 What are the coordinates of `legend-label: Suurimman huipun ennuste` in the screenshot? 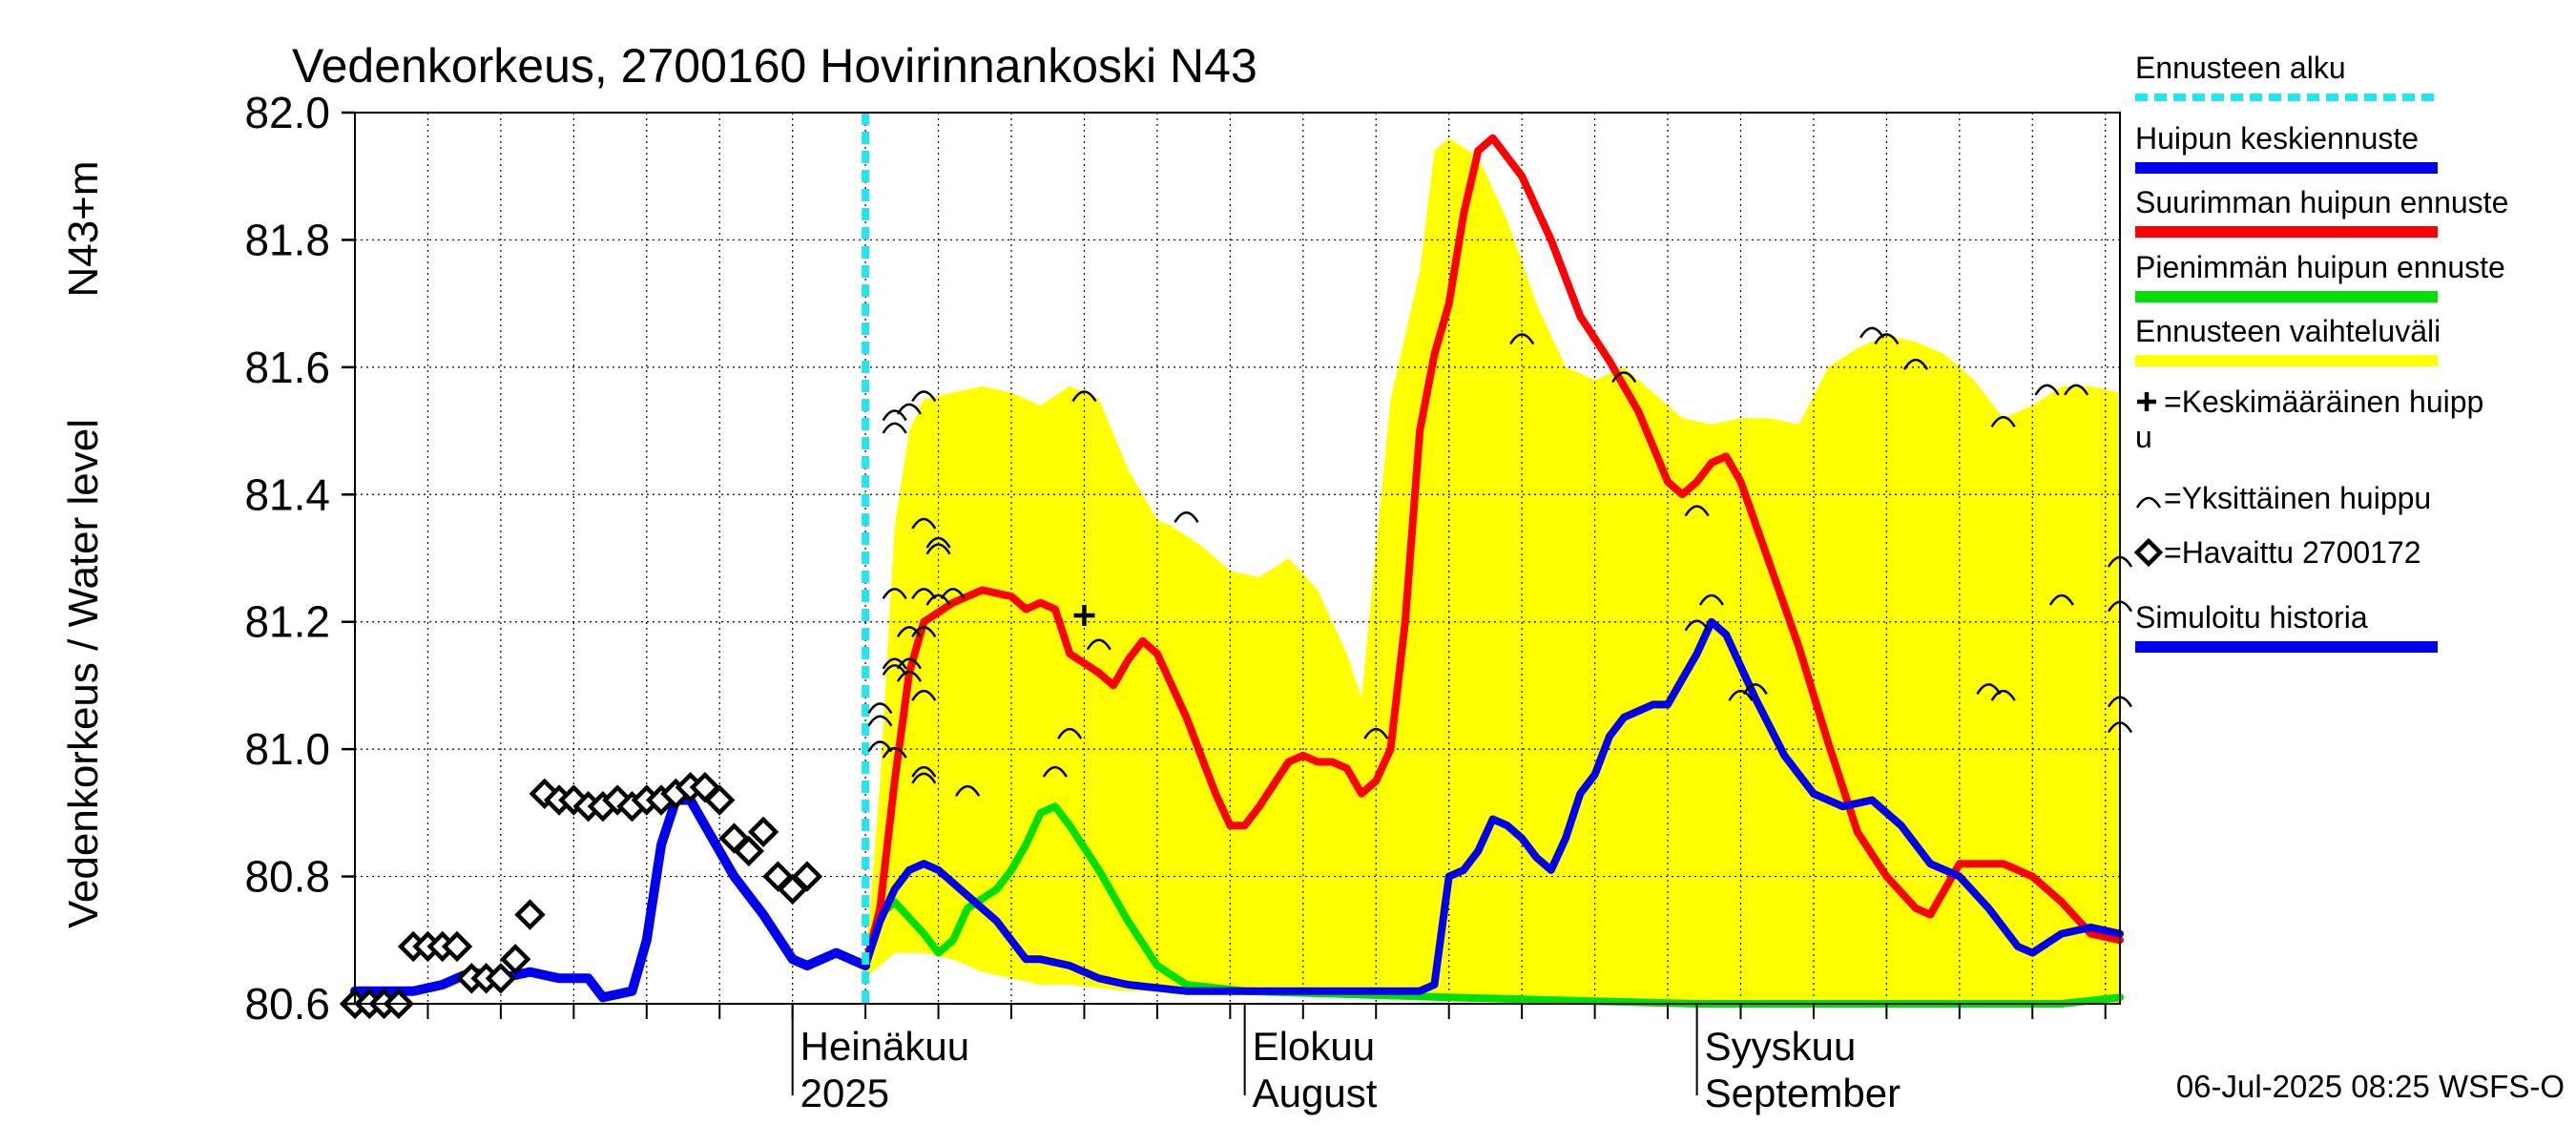 It's located at (2321, 202).